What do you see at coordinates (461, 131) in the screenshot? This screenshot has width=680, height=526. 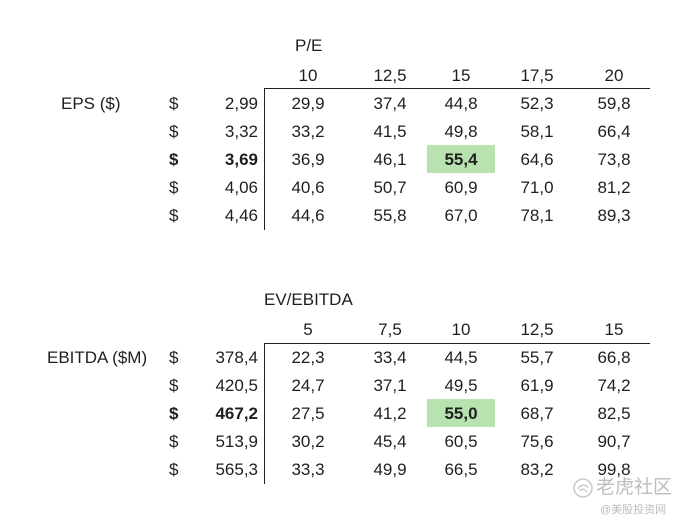 I see `value-cell: 49,8` at bounding box center [461, 131].